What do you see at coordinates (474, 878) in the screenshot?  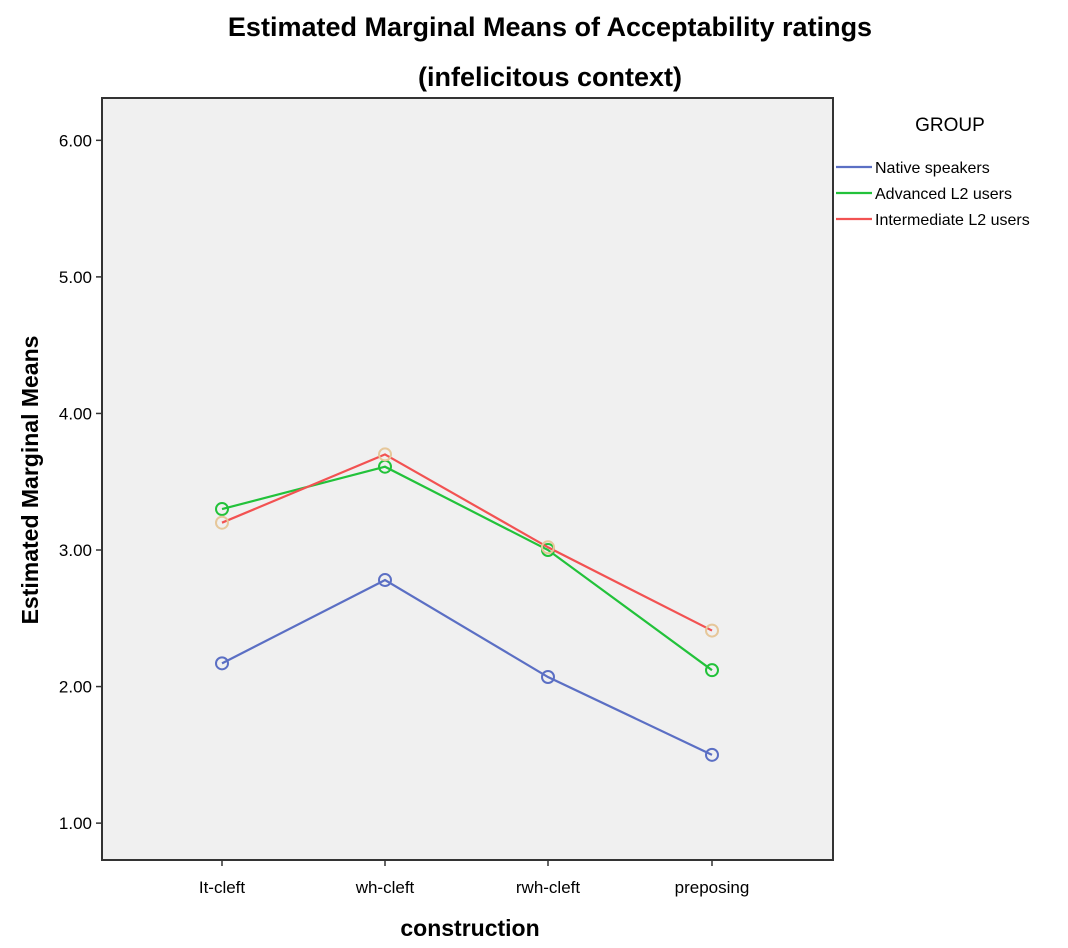 I see `x-axis: It-cleft wh-cleft rwh-cleft preposing` at bounding box center [474, 878].